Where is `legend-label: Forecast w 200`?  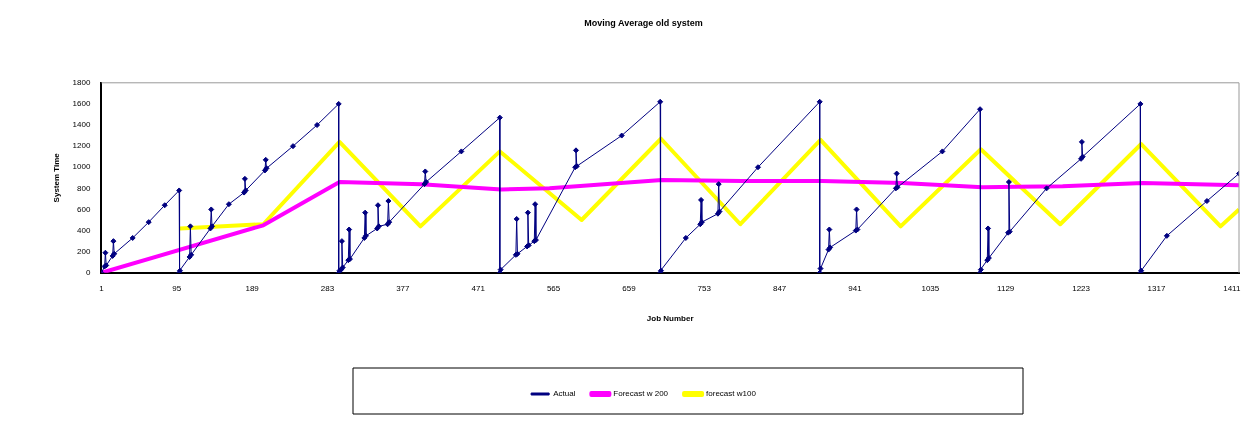
legend-label: Forecast w 200 is located at coordinates (641, 394).